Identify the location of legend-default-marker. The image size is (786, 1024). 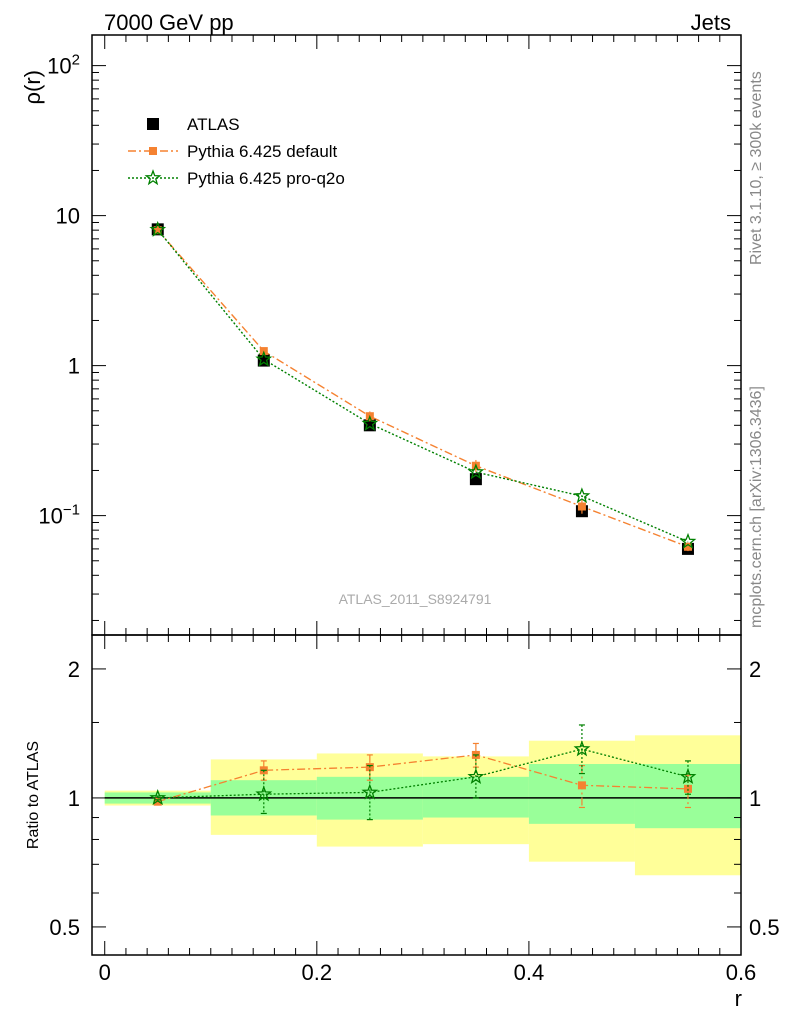
(153, 151).